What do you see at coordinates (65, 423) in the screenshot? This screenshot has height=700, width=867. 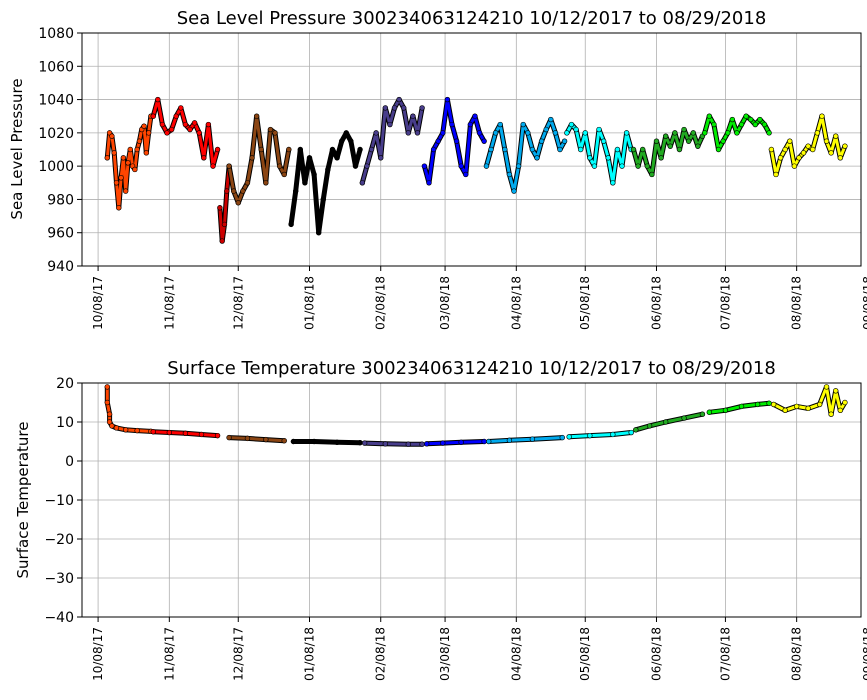 I see `y-tick-label: 10` at bounding box center [65, 423].